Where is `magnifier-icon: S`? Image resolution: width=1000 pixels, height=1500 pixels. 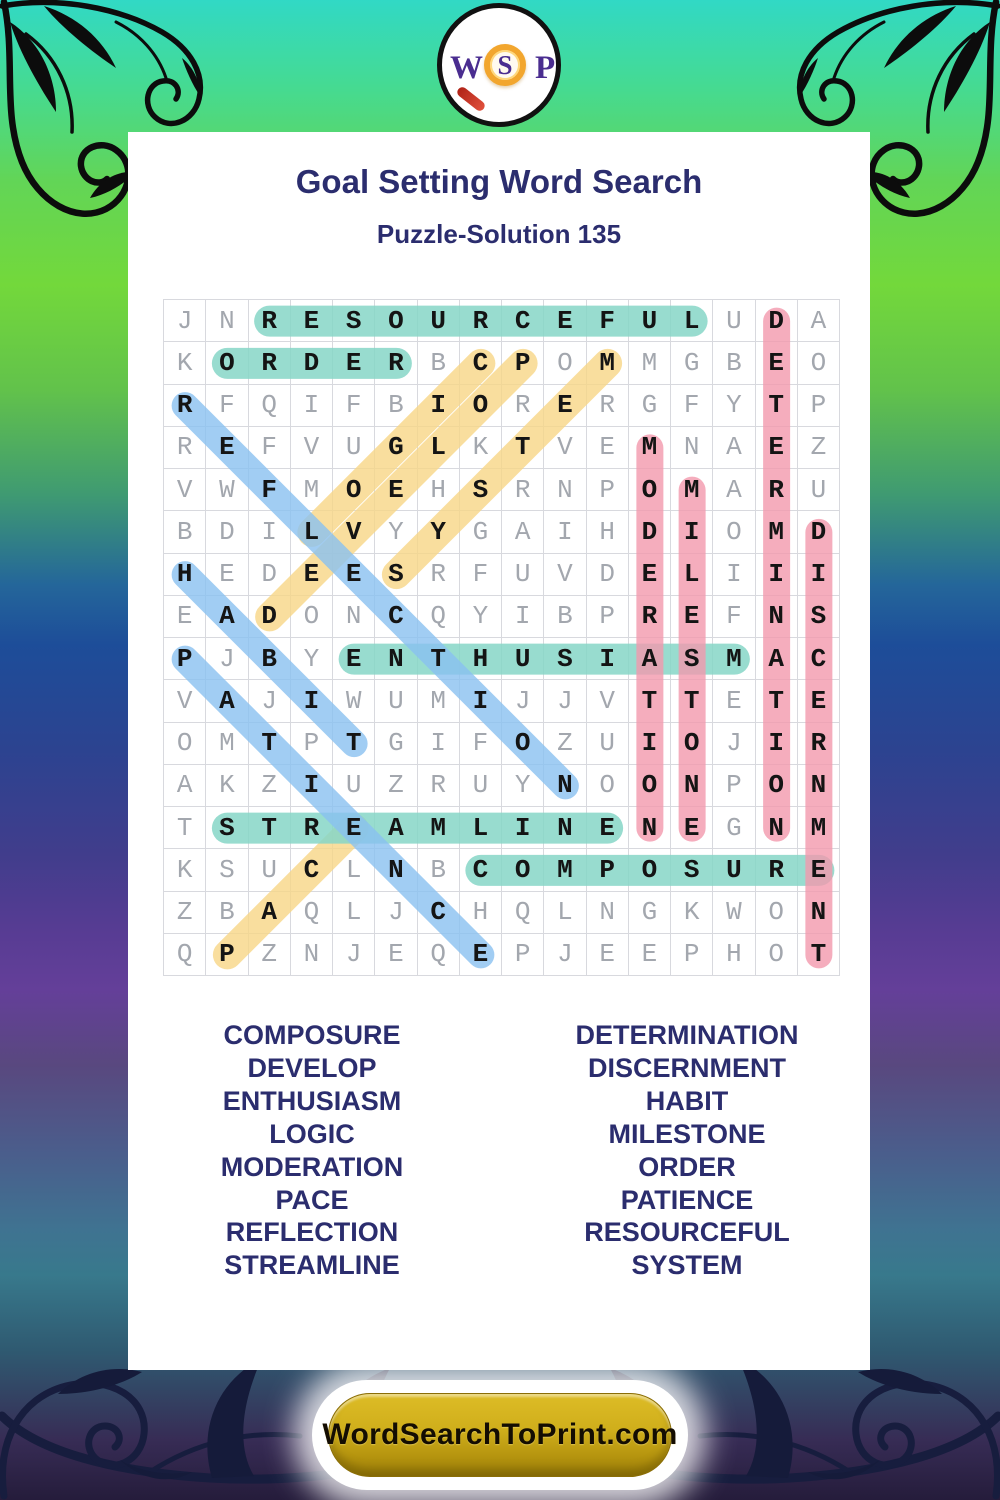 magnifier-icon: S is located at coordinates (505, 65).